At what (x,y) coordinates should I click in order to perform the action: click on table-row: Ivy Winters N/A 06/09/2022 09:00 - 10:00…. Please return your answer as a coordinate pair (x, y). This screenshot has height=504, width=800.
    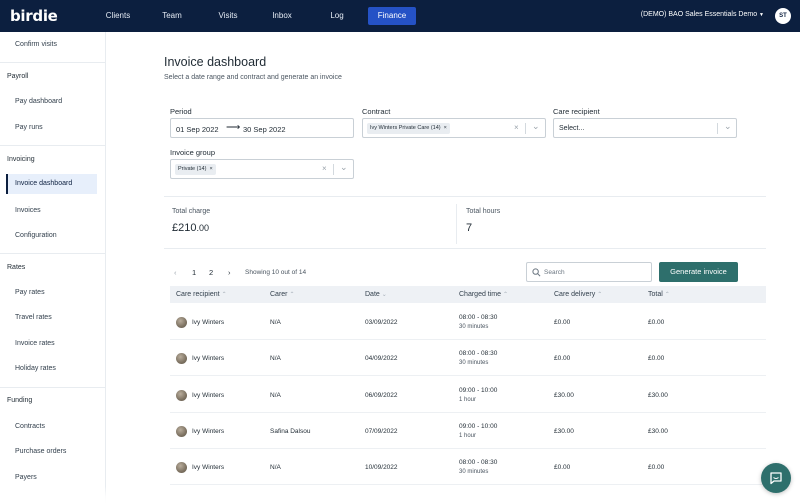
    Looking at the image, I should click on (468, 395).